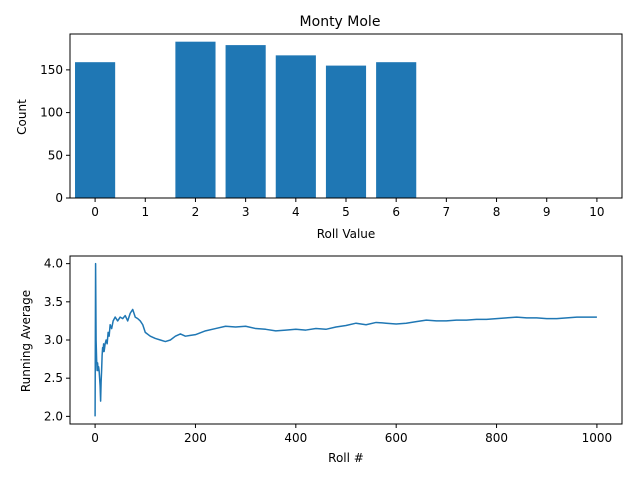 This screenshot has height=480, width=640. I want to click on line-y-tick-label: 3.0, so click(53, 340).